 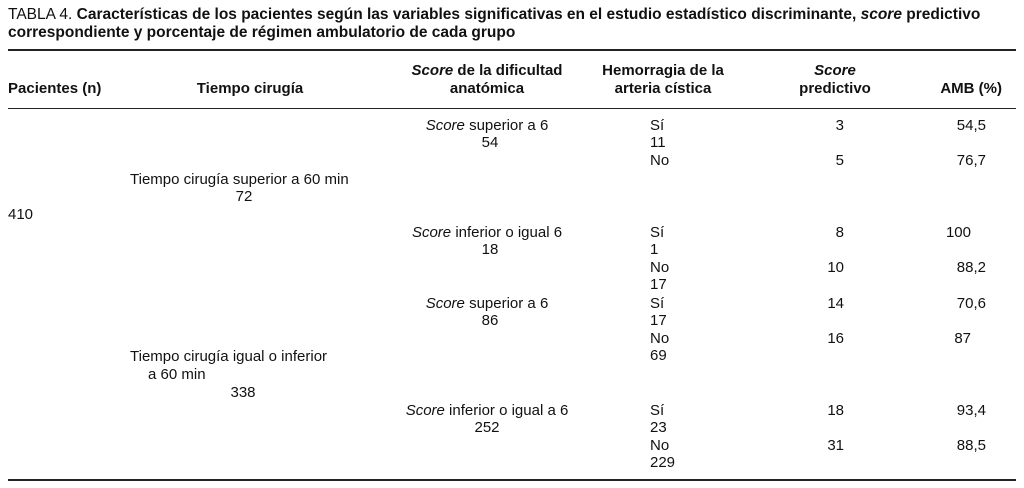 I want to click on row-1-hemo: Sí, so click(x=657, y=125).